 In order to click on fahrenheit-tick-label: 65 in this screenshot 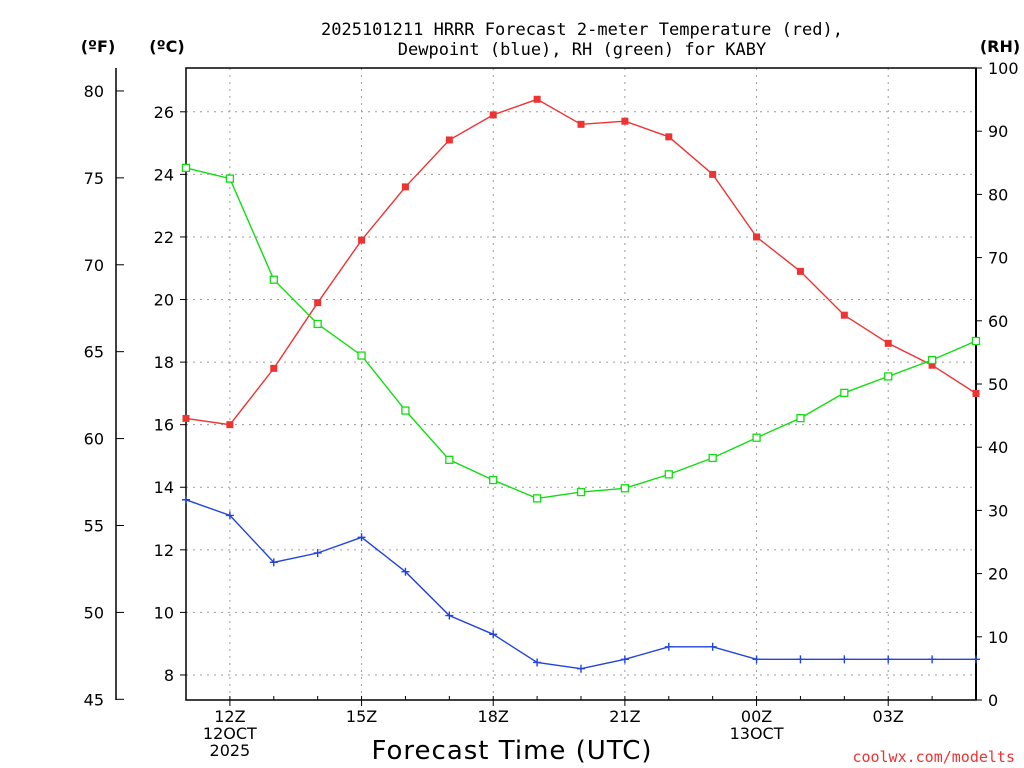, I will do `click(94, 352)`.